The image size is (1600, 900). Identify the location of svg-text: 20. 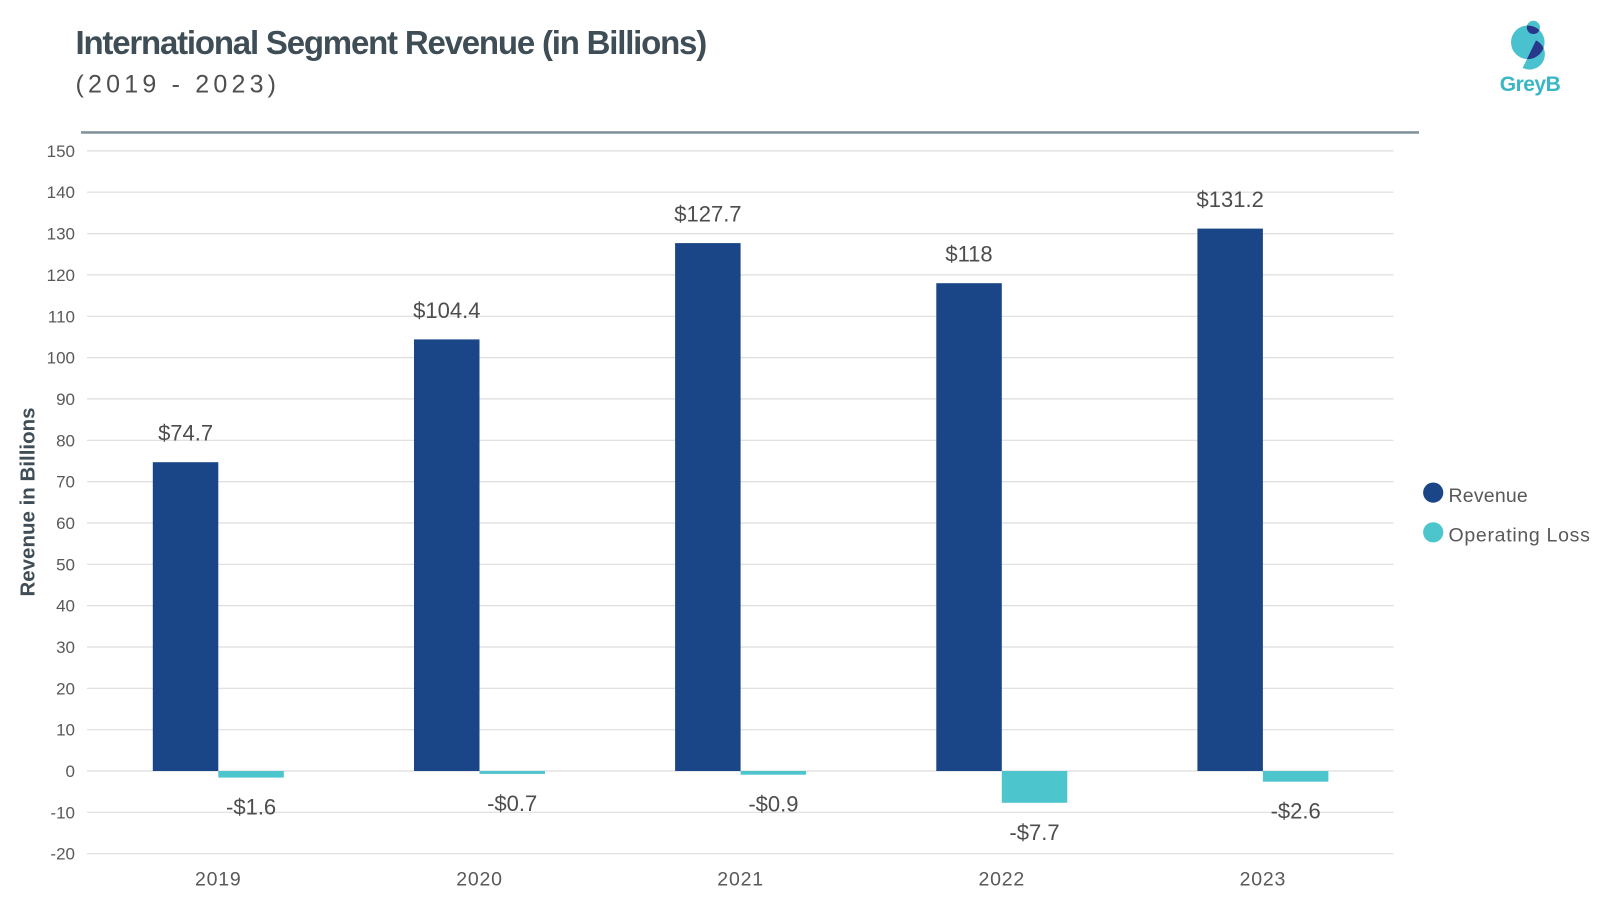
(65, 688).